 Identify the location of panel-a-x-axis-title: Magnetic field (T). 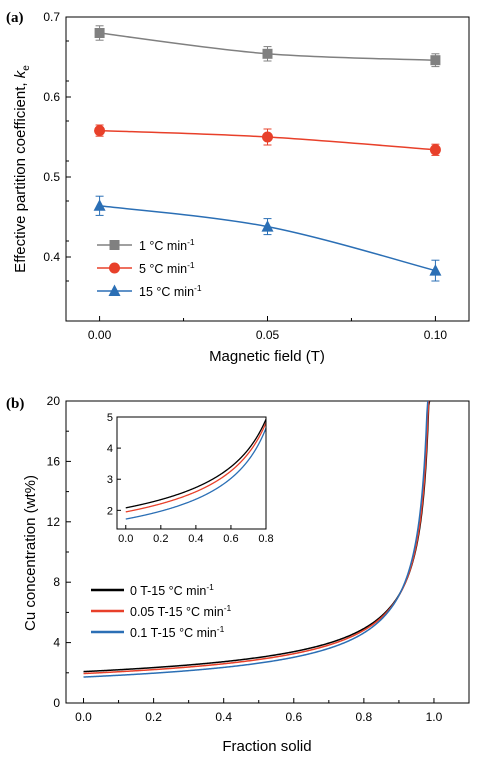
(267, 356).